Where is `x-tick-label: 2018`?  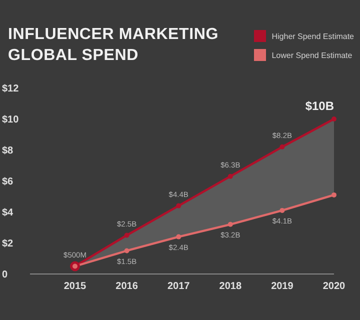 x-tick-label: 2018 is located at coordinates (230, 286).